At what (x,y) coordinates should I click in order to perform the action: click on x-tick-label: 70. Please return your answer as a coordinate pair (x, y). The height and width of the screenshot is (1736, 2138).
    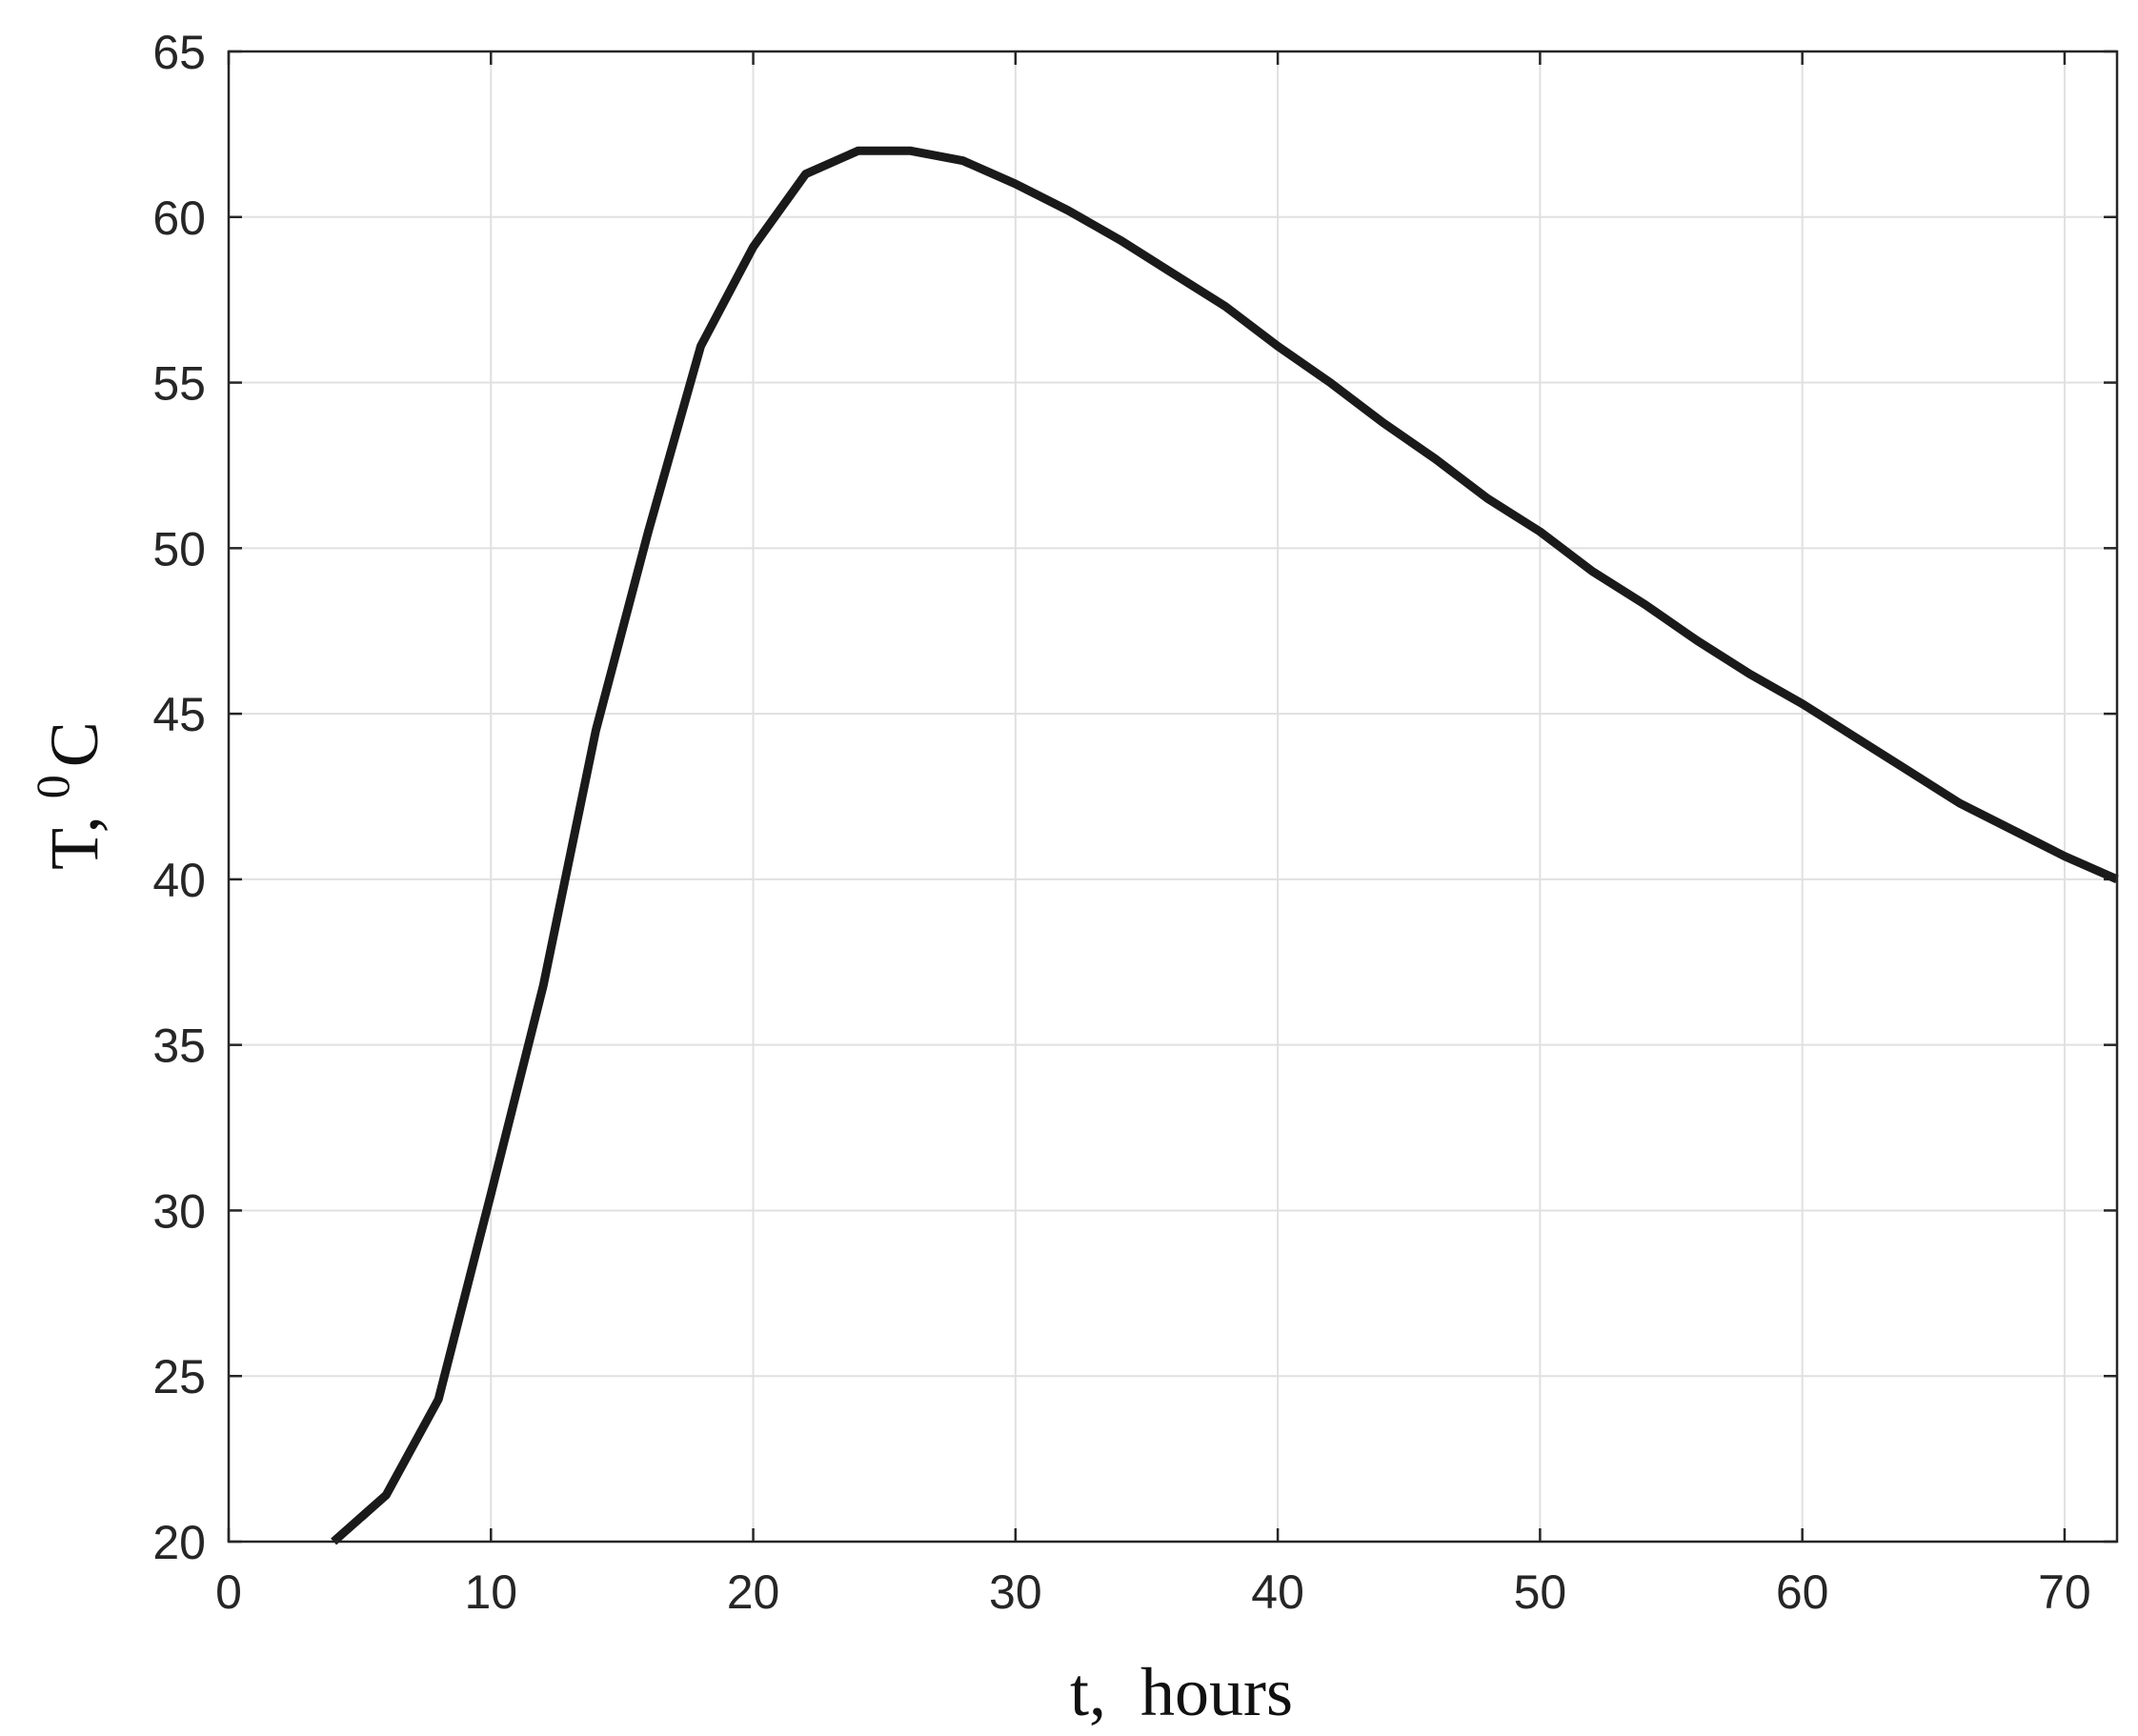
    Looking at the image, I should click on (2064, 1592).